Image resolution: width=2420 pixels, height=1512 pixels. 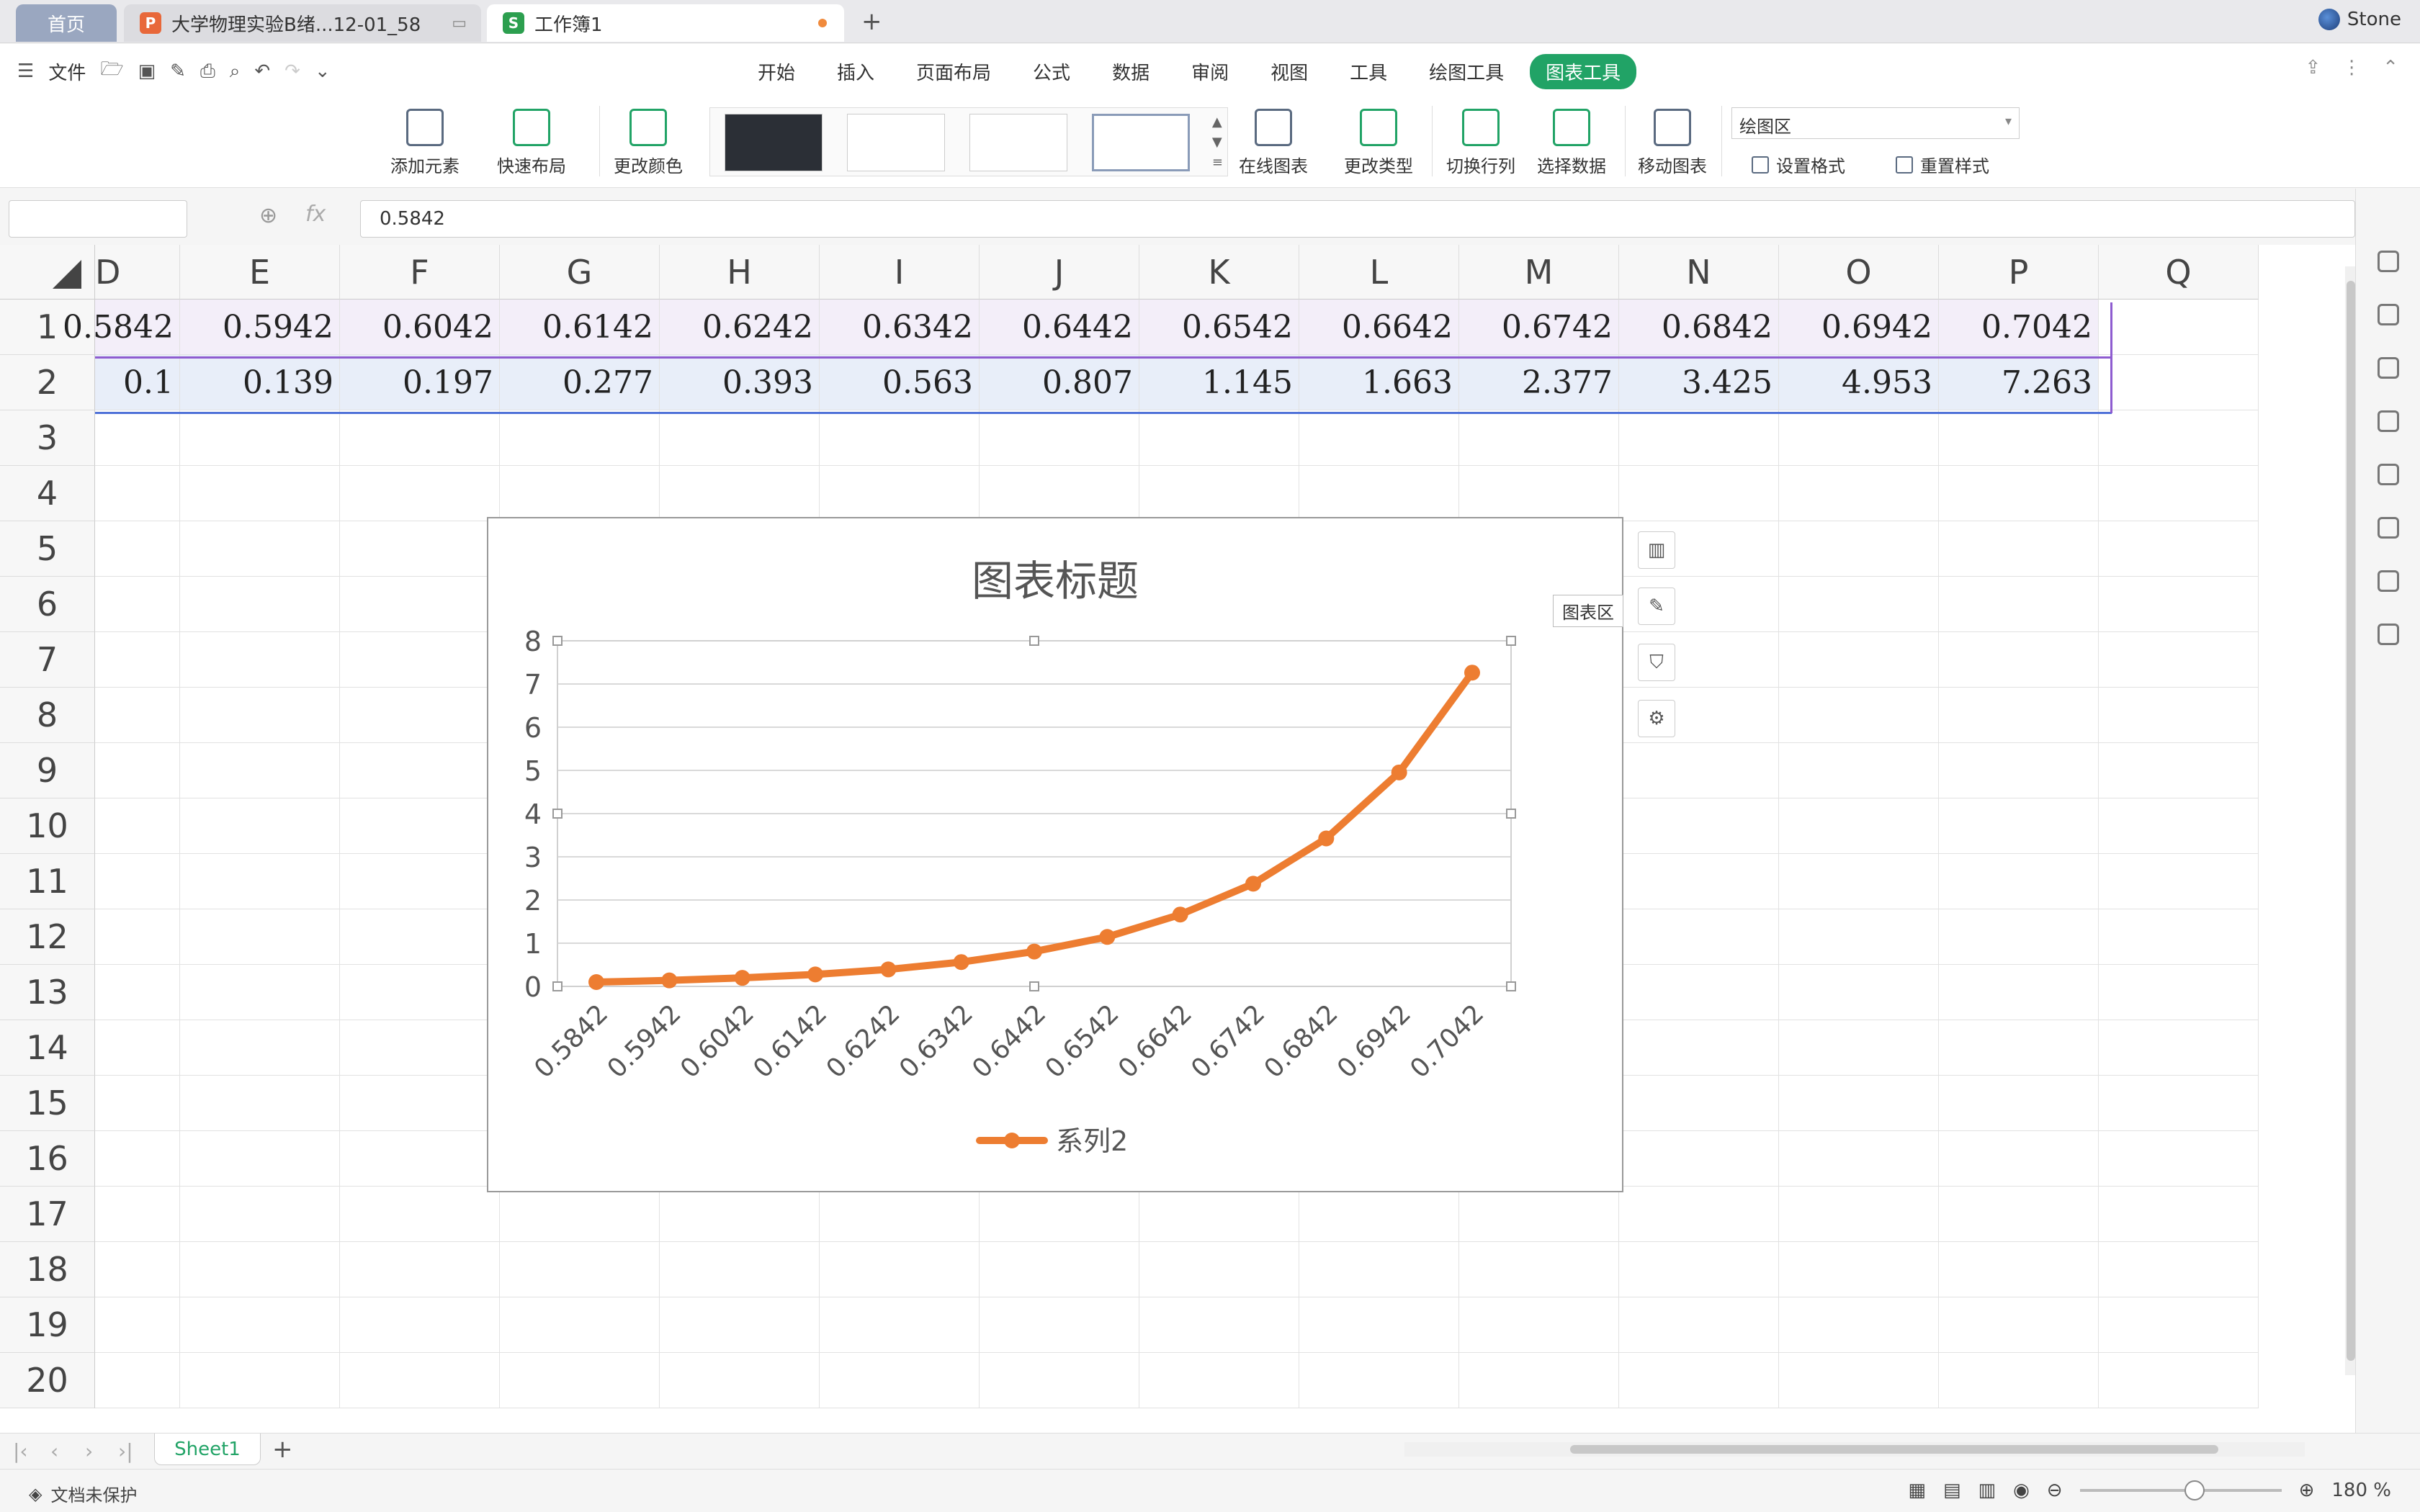 What do you see at coordinates (178, 71) in the screenshot?
I see `format-painter-icon: ✎` at bounding box center [178, 71].